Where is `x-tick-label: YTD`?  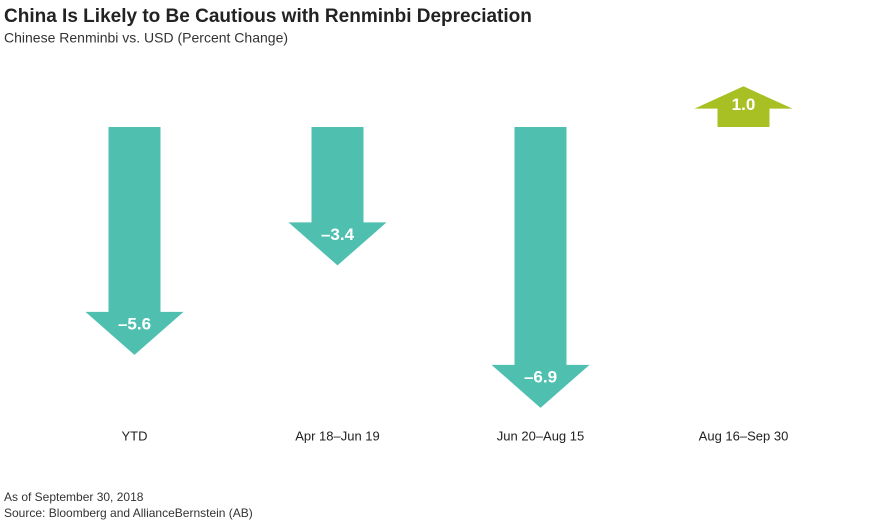 x-tick-label: YTD is located at coordinates (135, 435).